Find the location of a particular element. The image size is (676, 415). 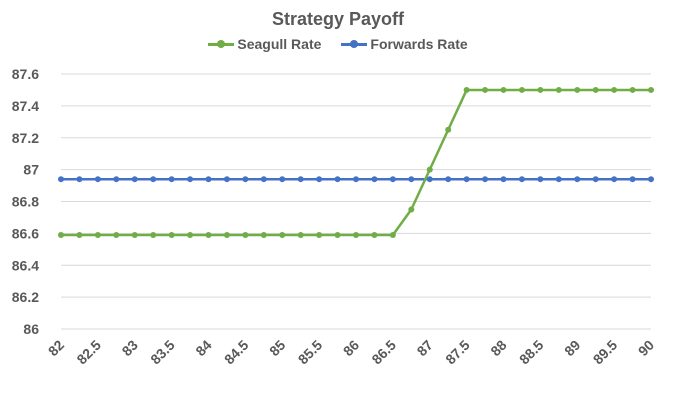

x-tick-label: 85.5 is located at coordinates (310, 352).